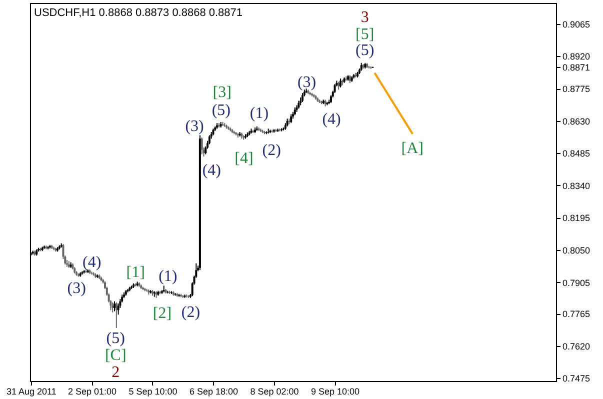 This screenshot has width=603, height=399. I want to click on x-tick-label: 5 Sep 10:00, so click(153, 391).